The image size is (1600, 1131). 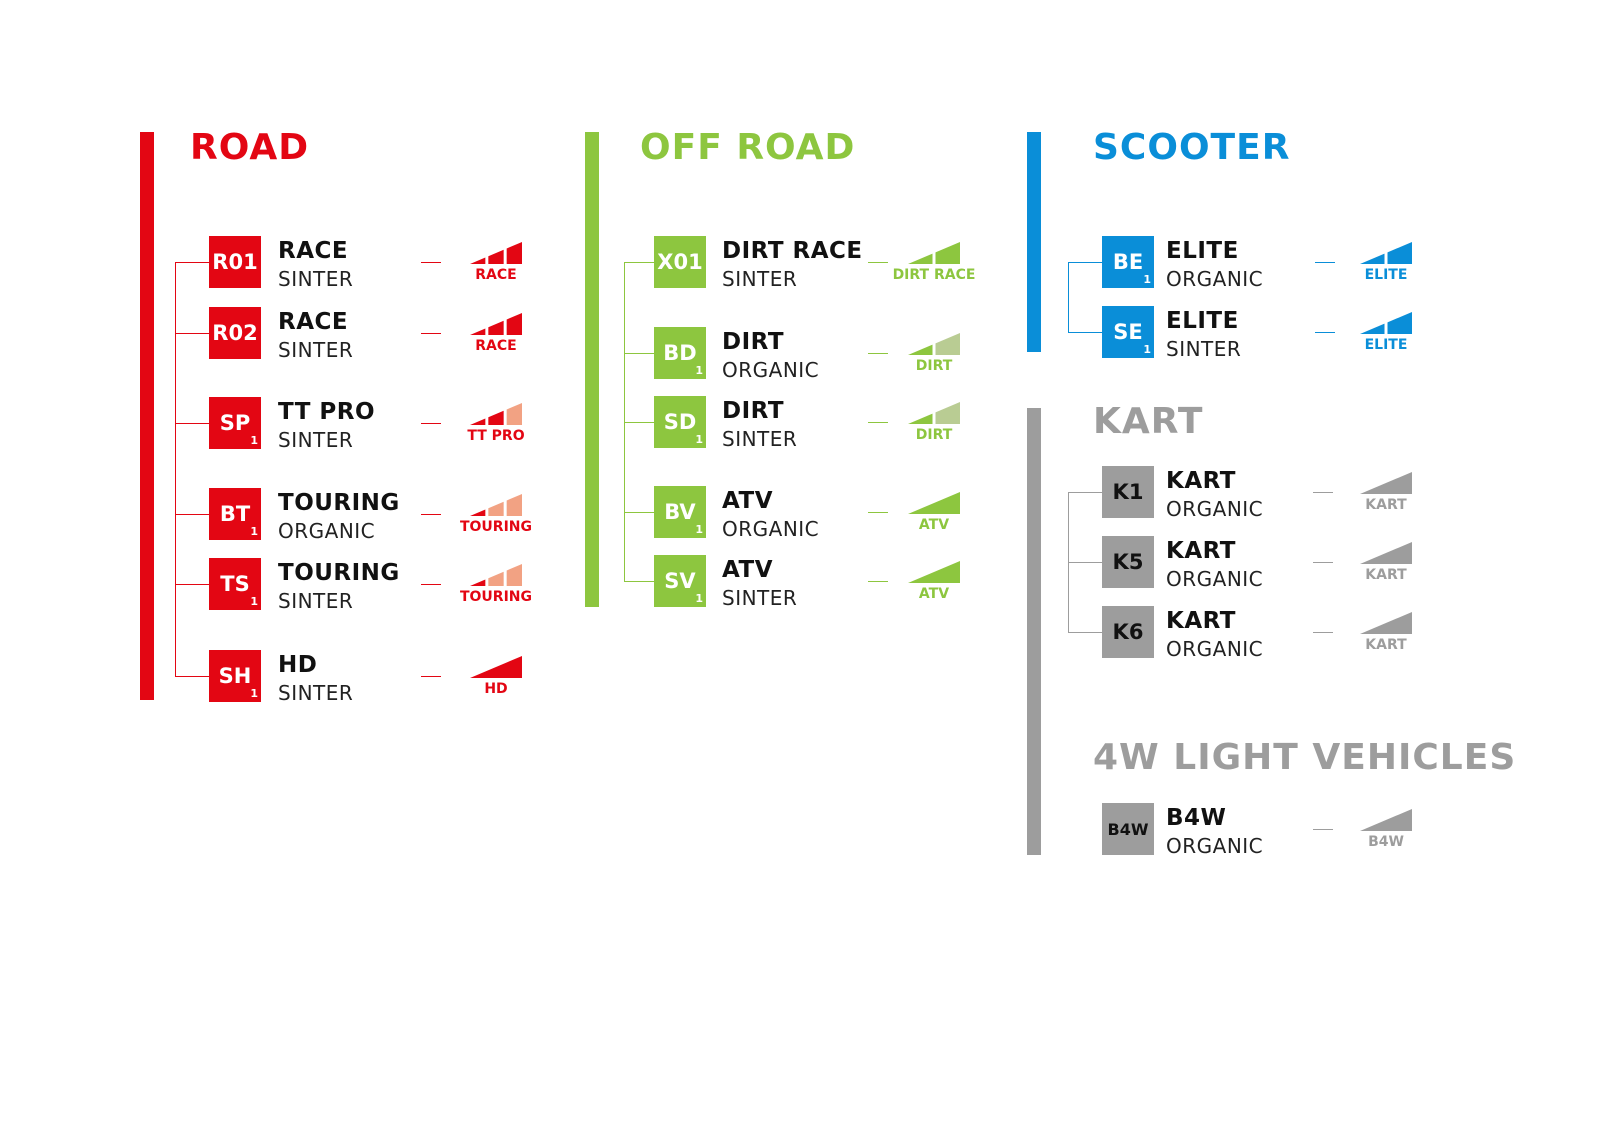 What do you see at coordinates (680, 512) in the screenshot?
I see `product-code: BV` at bounding box center [680, 512].